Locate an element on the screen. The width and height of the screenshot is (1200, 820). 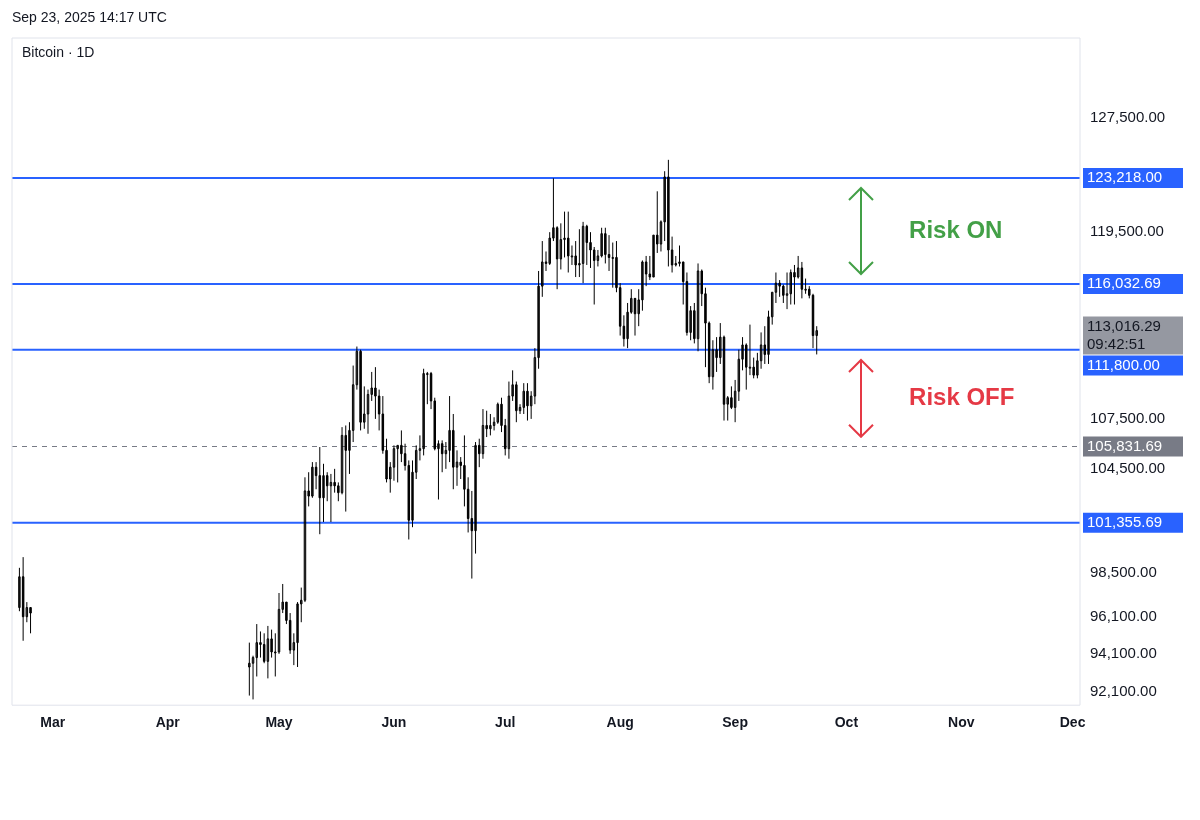
x-tick-label: Sep is located at coordinates (735, 722).